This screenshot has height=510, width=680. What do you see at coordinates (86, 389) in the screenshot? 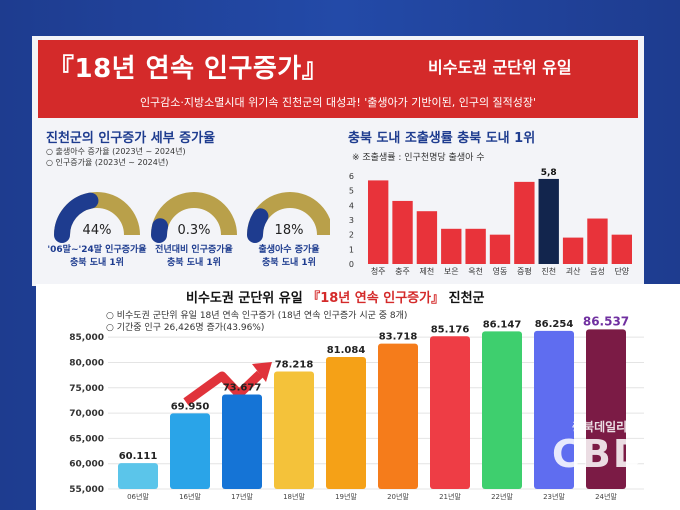
I see `y-tick-label: 75,000` at bounding box center [86, 389].